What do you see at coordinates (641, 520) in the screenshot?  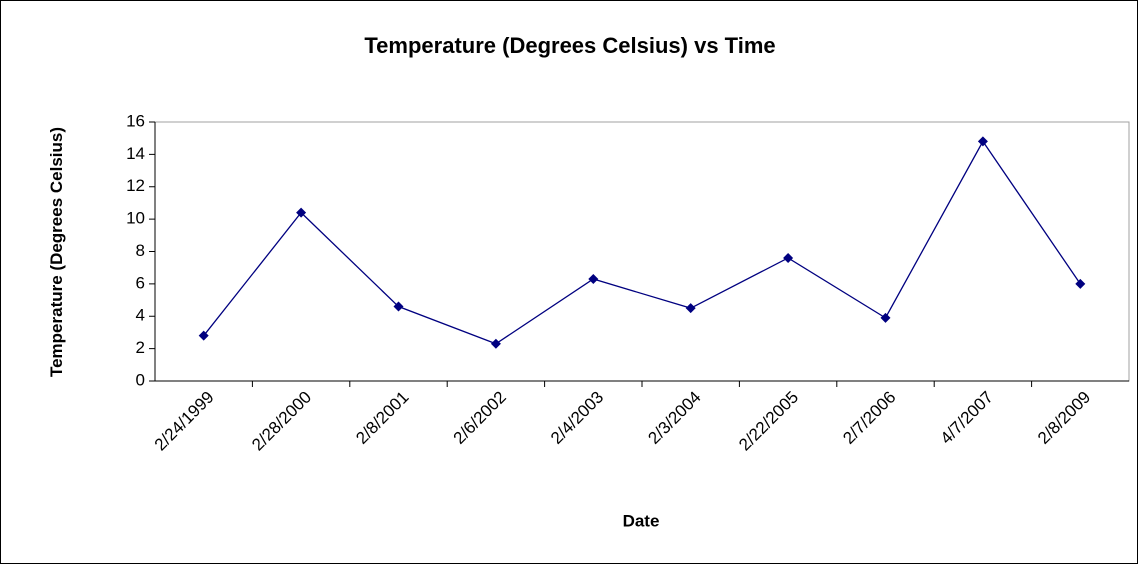 I see `x-axis-title: Date` at bounding box center [641, 520].